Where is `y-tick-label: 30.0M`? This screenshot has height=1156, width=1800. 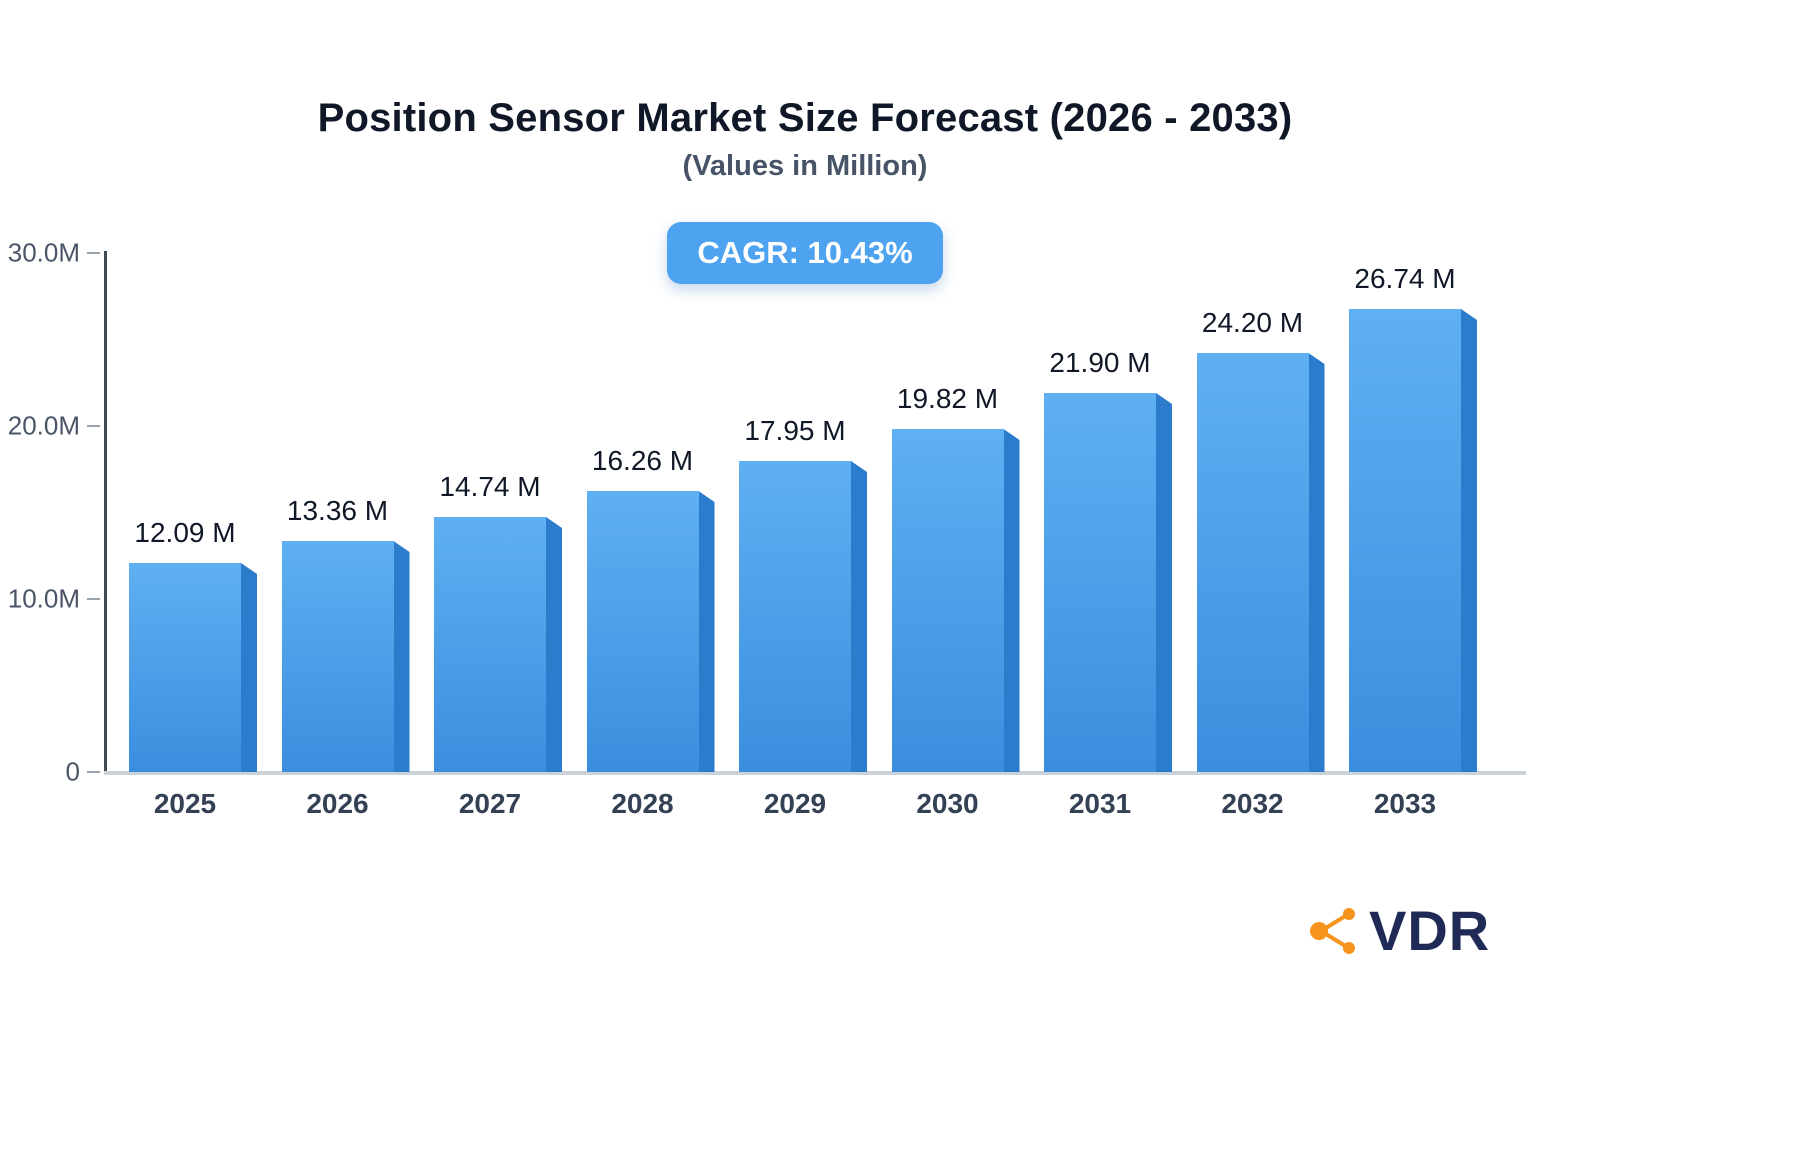
y-tick-label: 30.0M is located at coordinates (43, 252).